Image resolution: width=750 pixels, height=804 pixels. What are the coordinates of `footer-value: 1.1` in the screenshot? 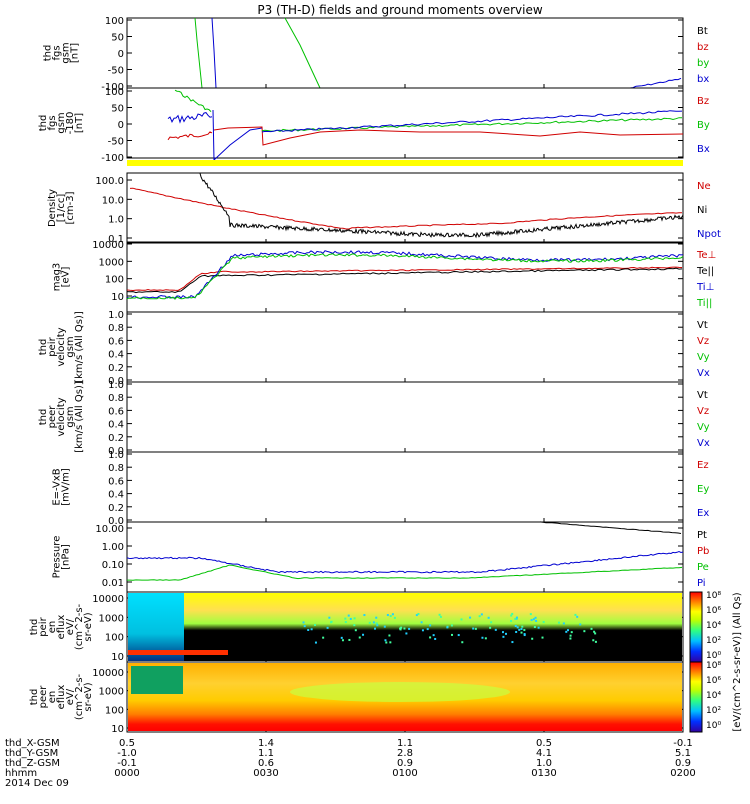 It's located at (405, 743).